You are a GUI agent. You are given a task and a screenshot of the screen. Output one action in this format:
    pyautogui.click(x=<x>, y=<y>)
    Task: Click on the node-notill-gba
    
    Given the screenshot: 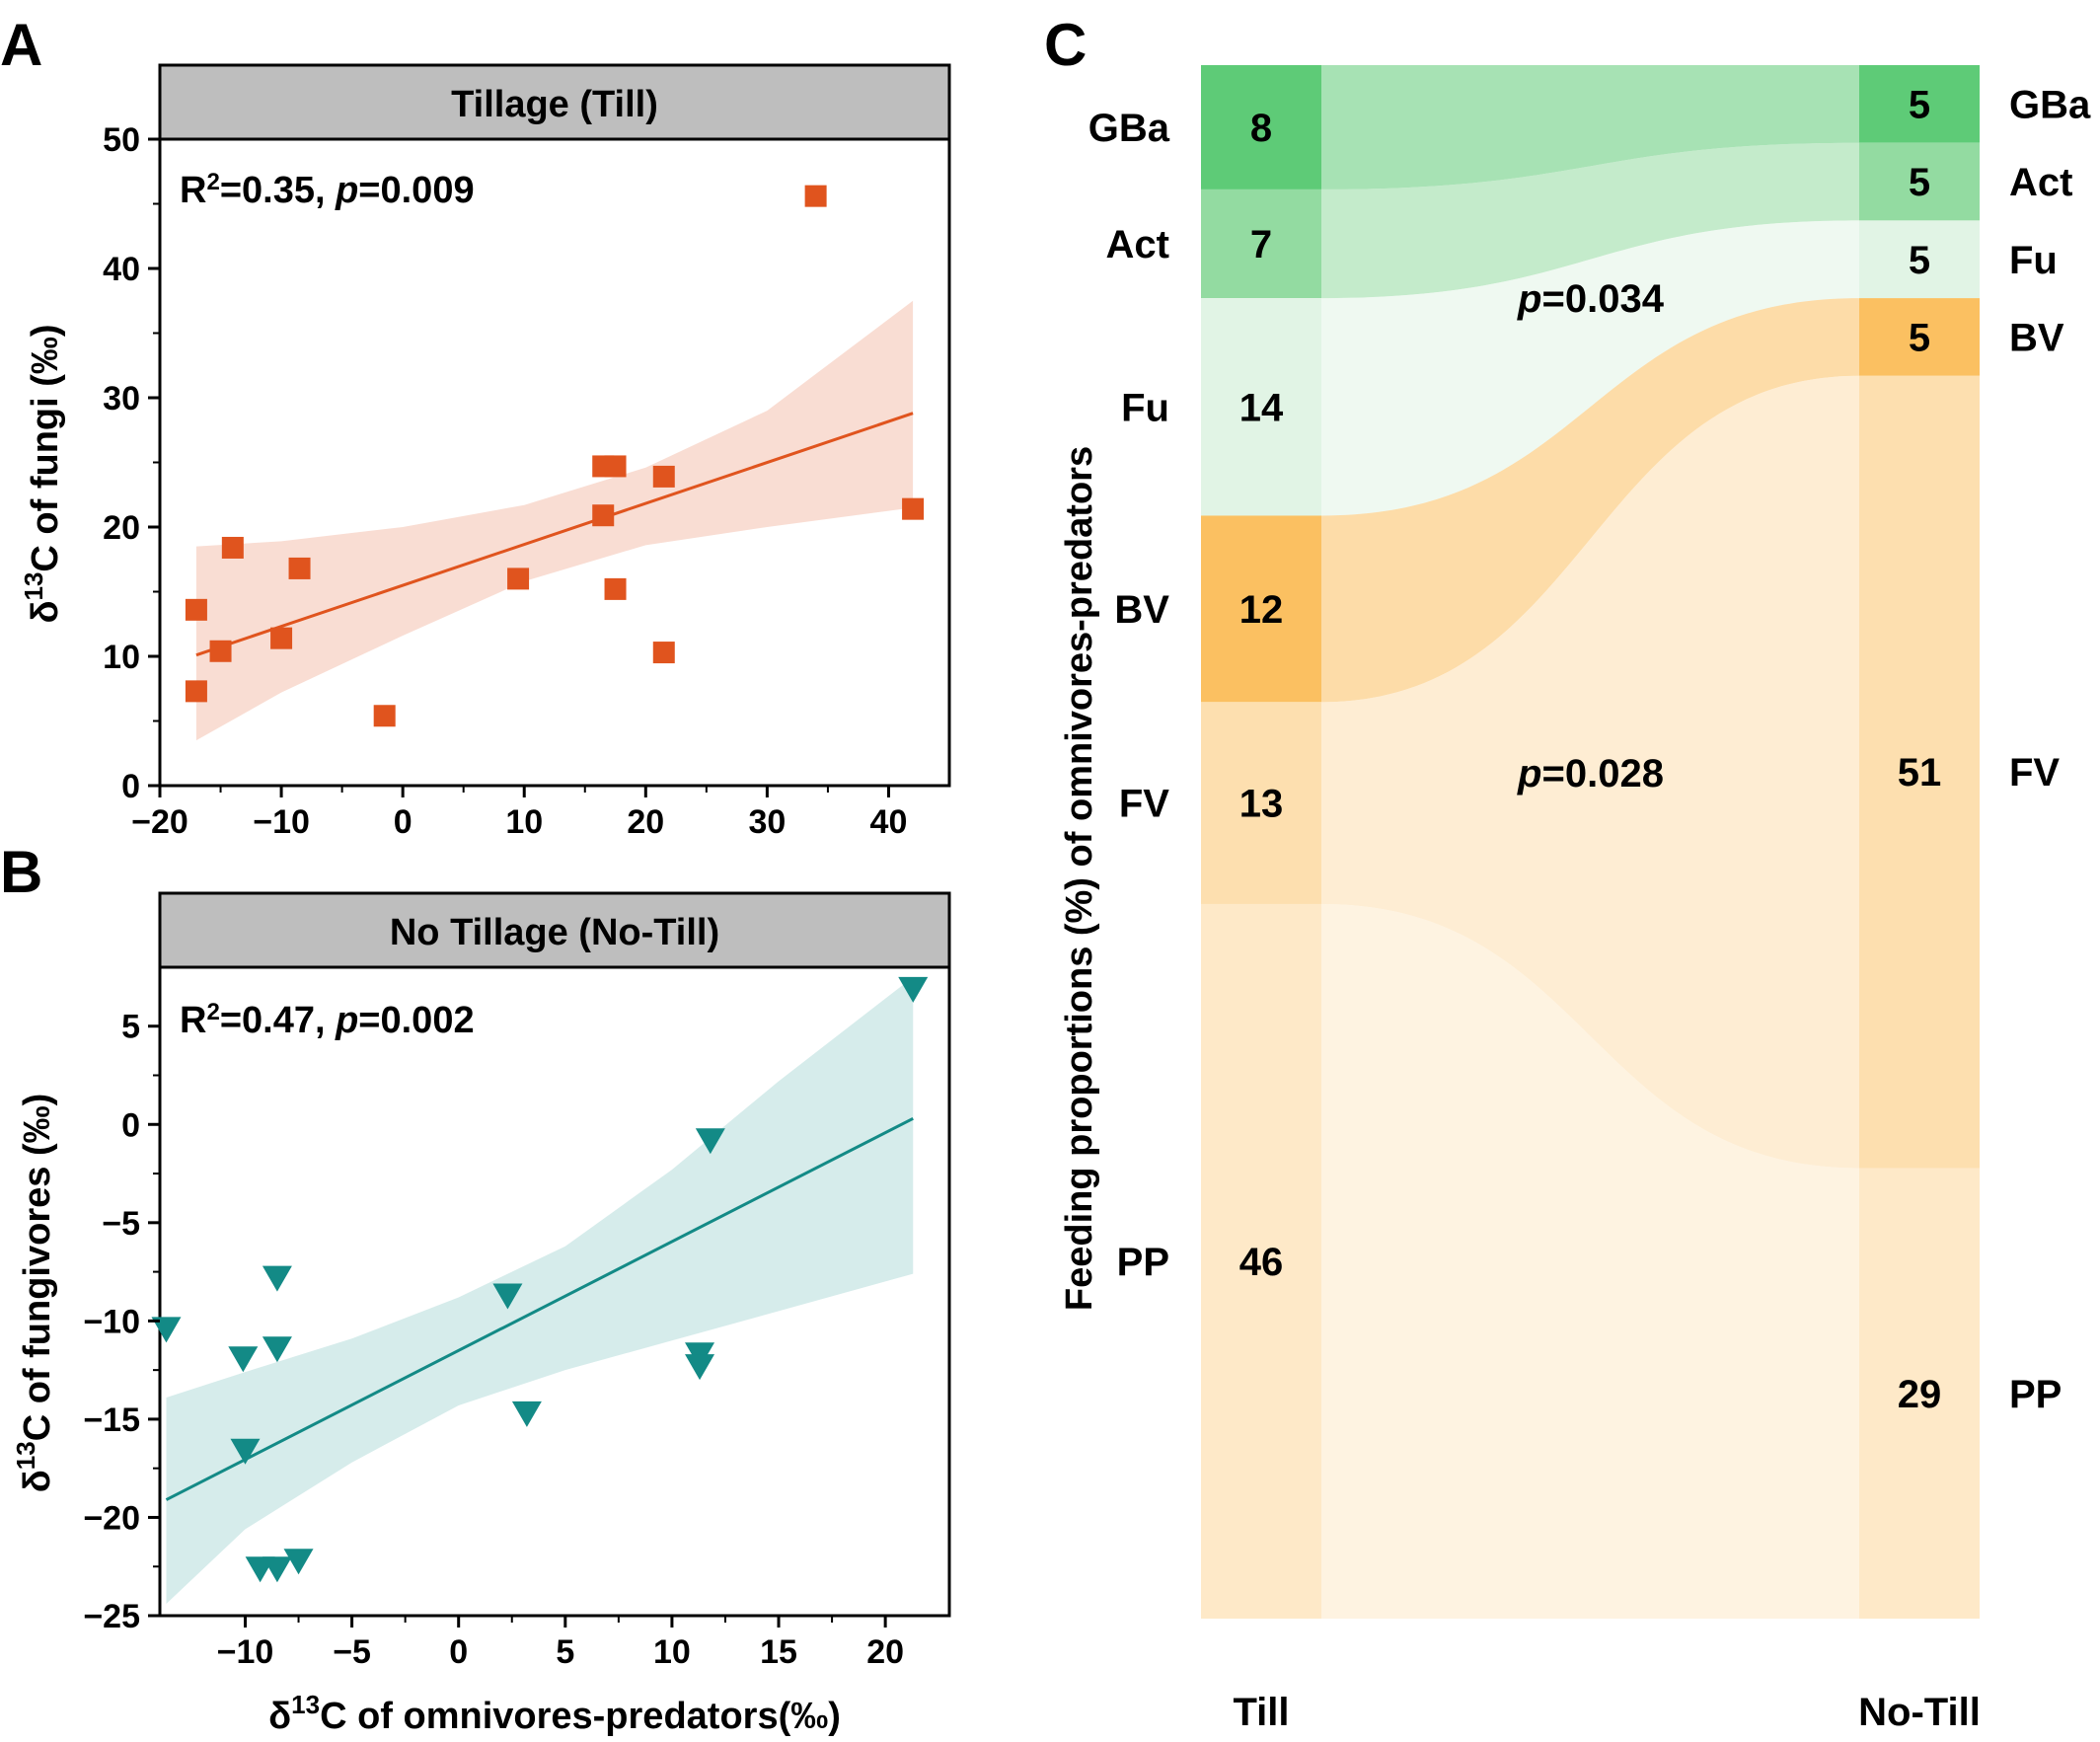 What is the action you would take?
    pyautogui.click(x=1919, y=104)
    